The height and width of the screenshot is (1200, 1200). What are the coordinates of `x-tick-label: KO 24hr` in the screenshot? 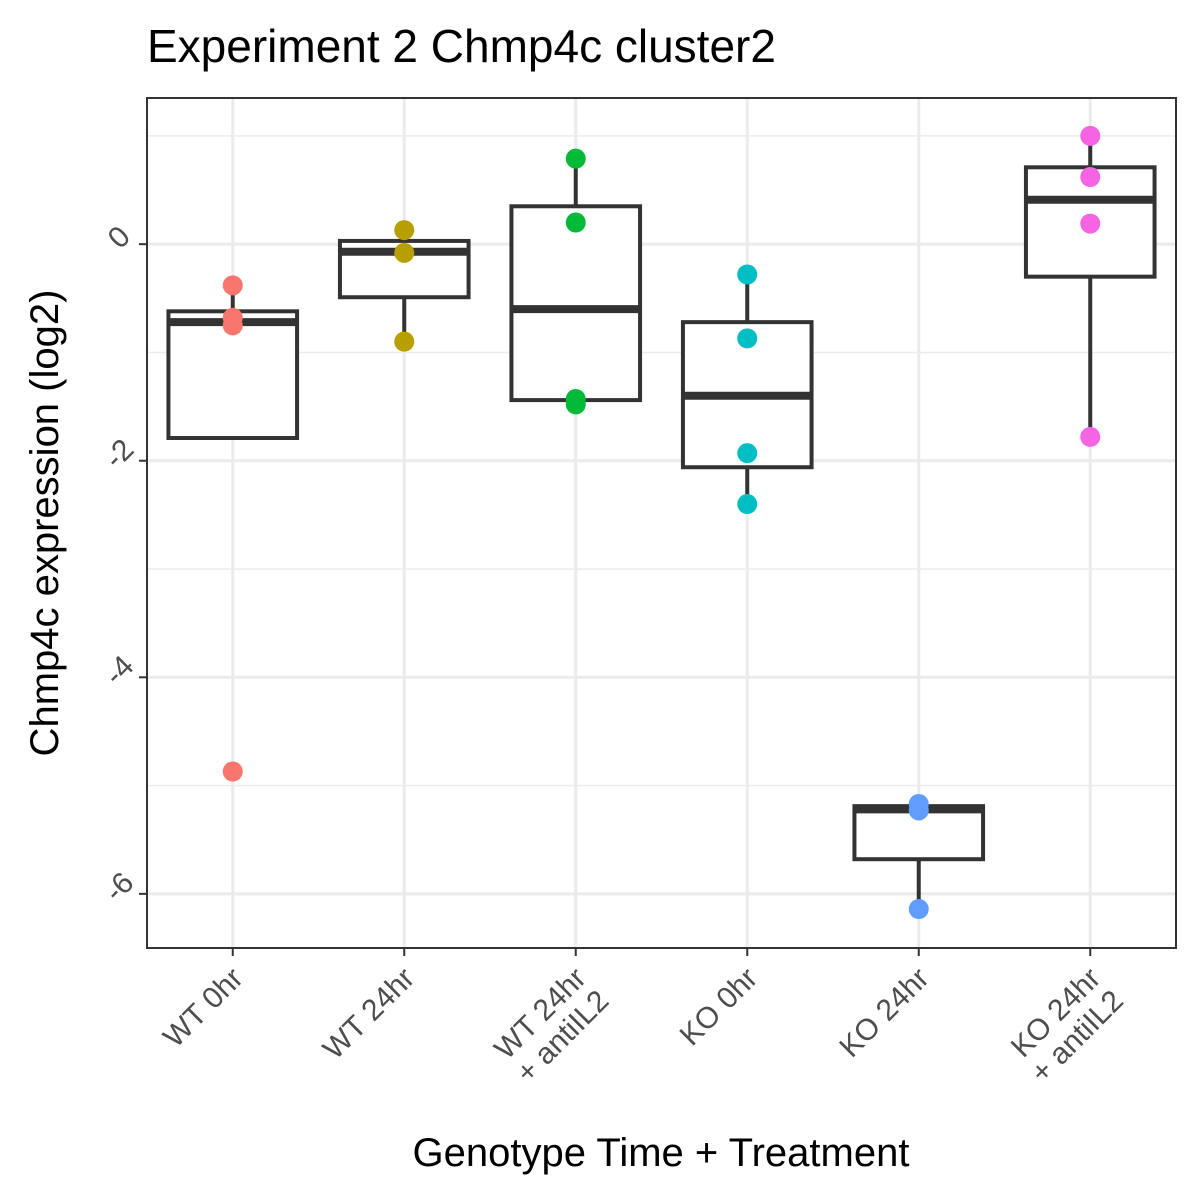 It's located at (884, 1013).